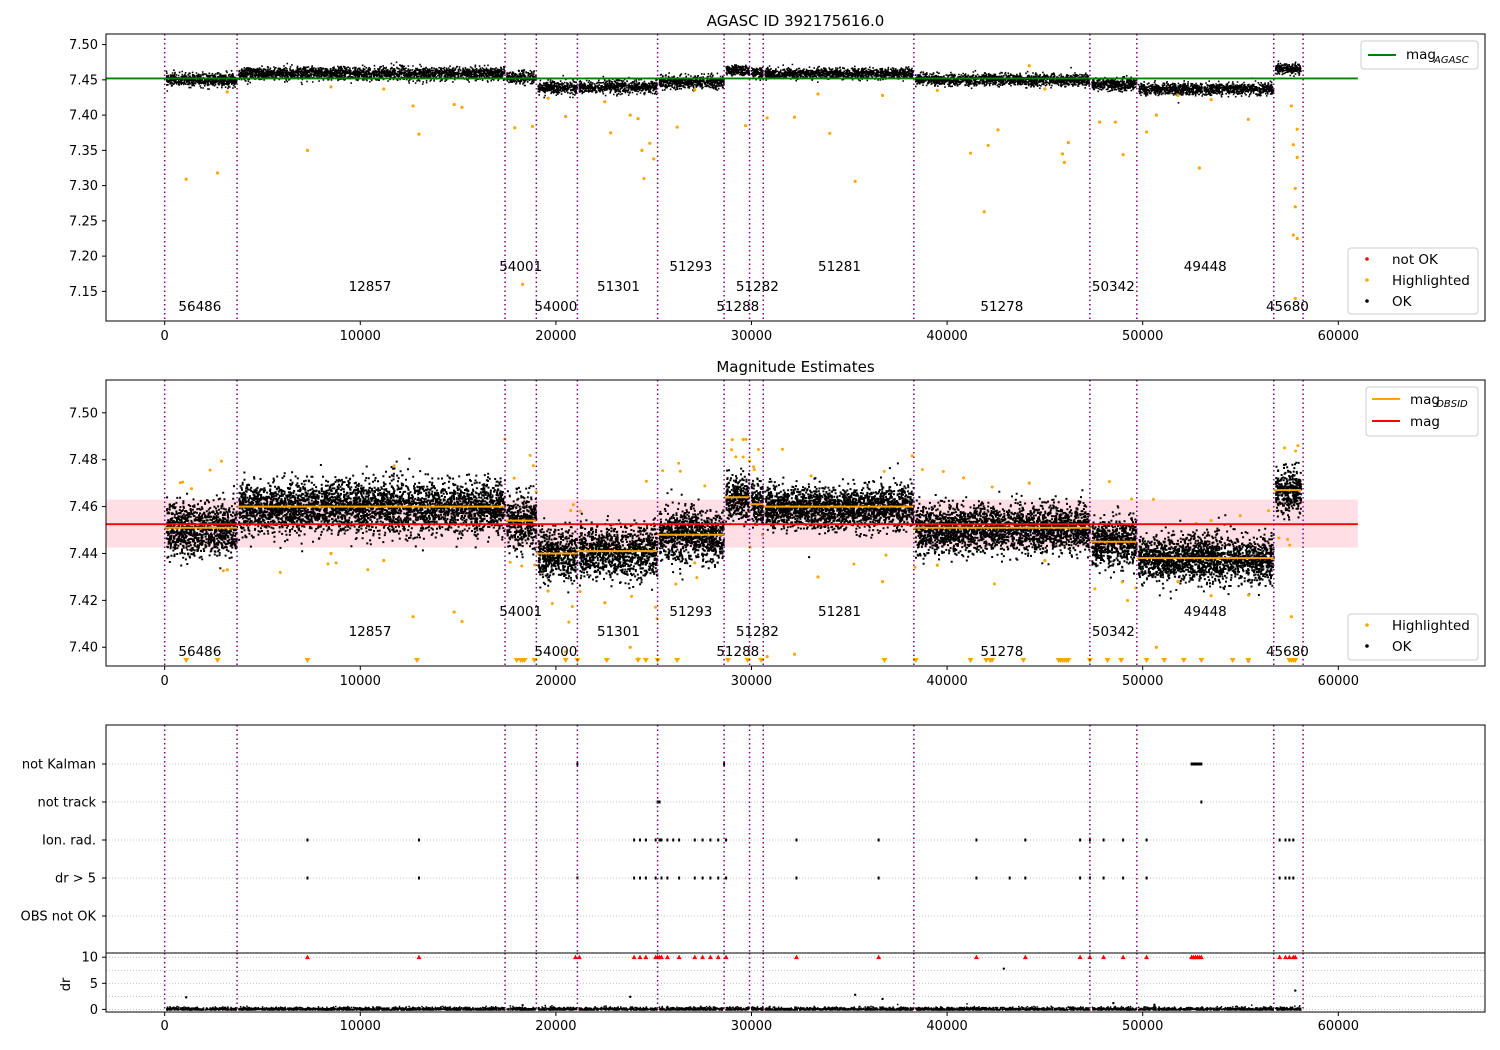  What do you see at coordinates (94, 984) in the screenshot?
I see `y-tick-label: 5` at bounding box center [94, 984].